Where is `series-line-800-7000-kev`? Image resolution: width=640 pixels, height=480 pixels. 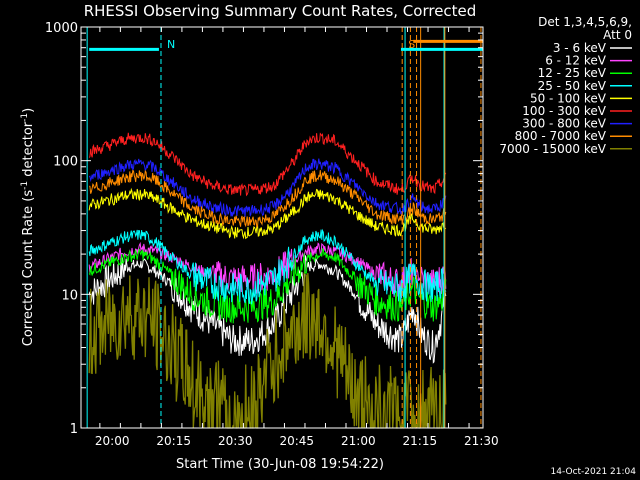
series-line-800-7000-kev is located at coordinates (268, 198).